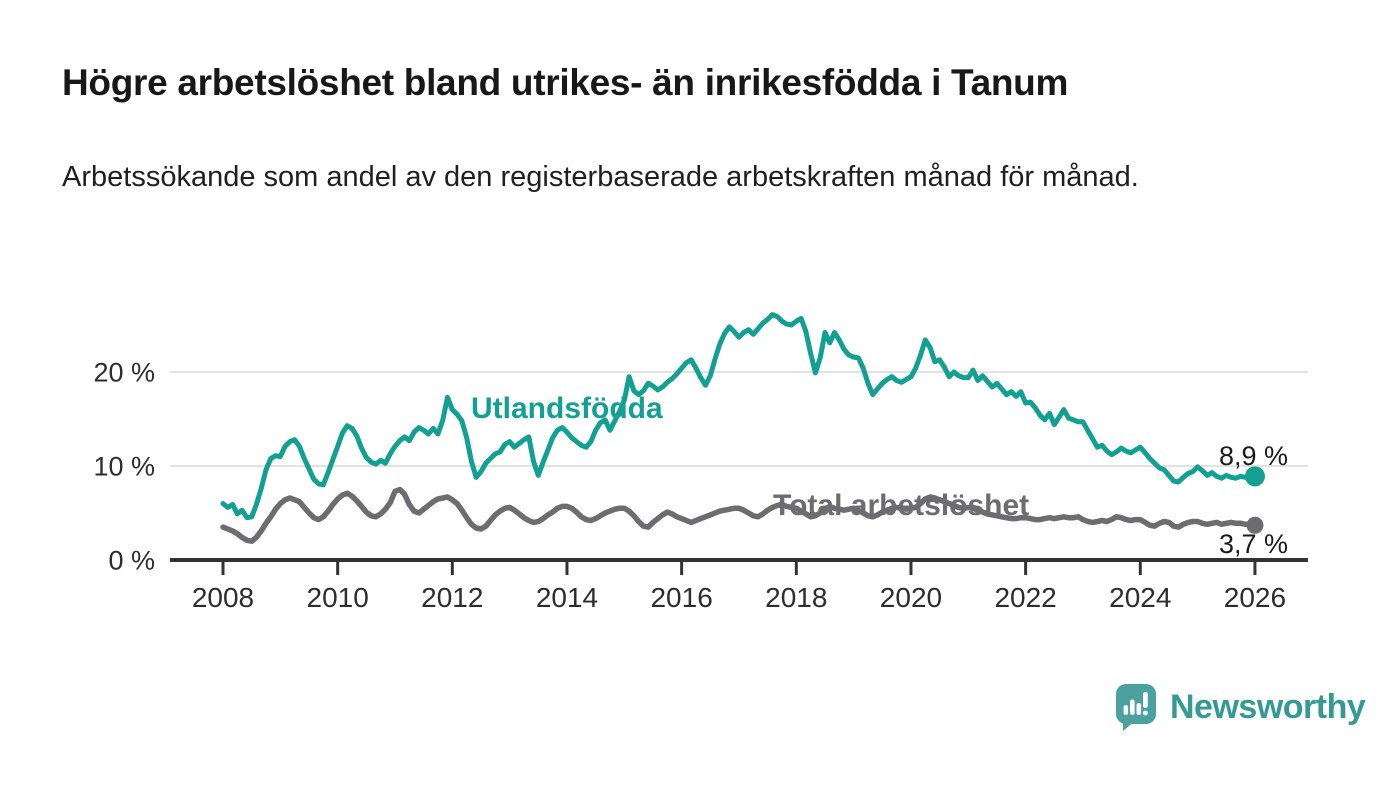 The image size is (1400, 794). What do you see at coordinates (124, 373) in the screenshot?
I see `y-tick-label: 20 %` at bounding box center [124, 373].